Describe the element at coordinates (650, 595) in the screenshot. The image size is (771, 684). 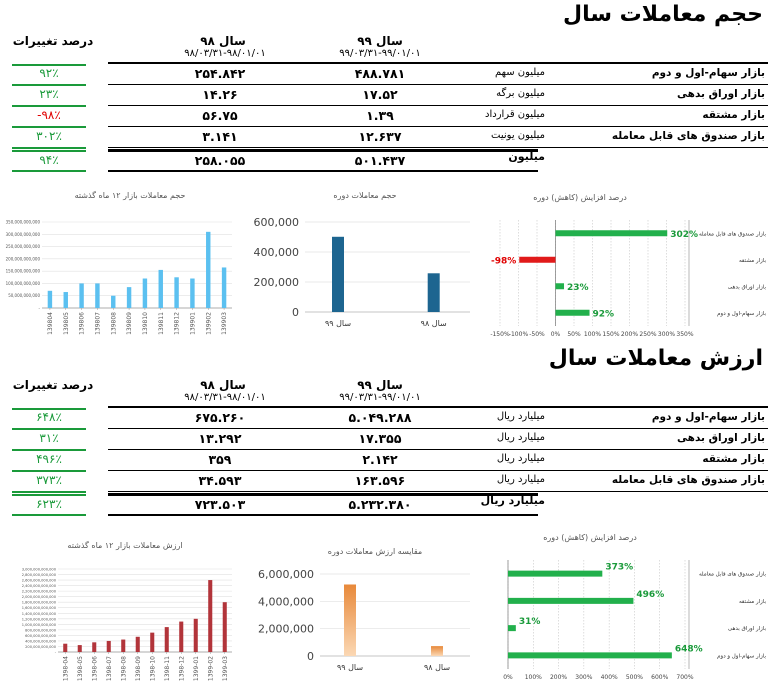
I see `data-label: 496%` at that location.